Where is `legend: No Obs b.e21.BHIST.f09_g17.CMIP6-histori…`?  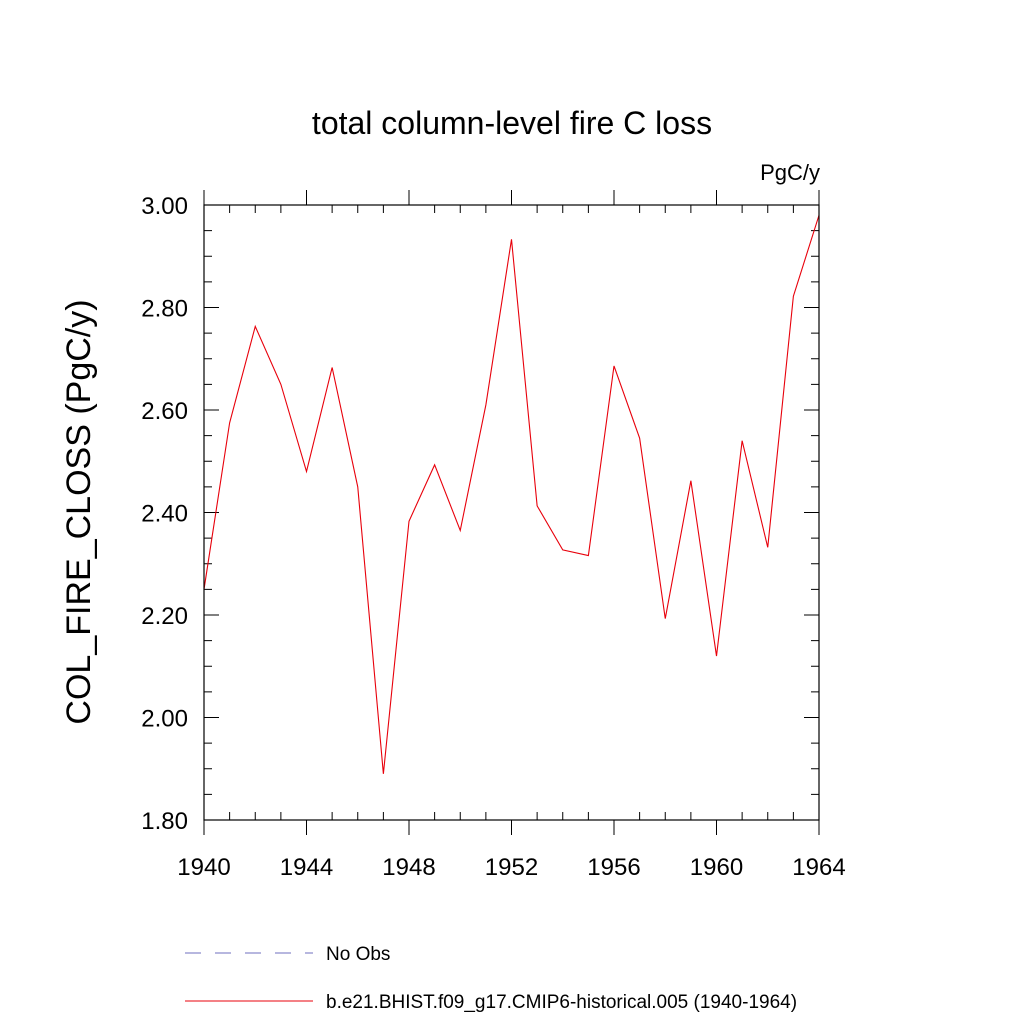
legend: No Obs b.e21.BHIST.f09_g17.CMIP6-histori… is located at coordinates (491, 978).